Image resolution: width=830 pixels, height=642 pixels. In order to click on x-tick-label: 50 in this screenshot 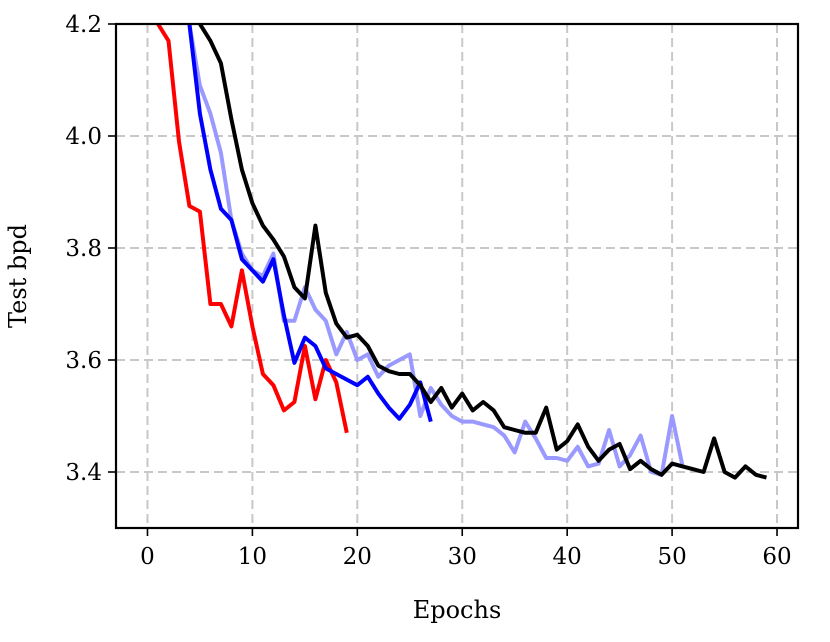, I will do `click(671, 557)`.